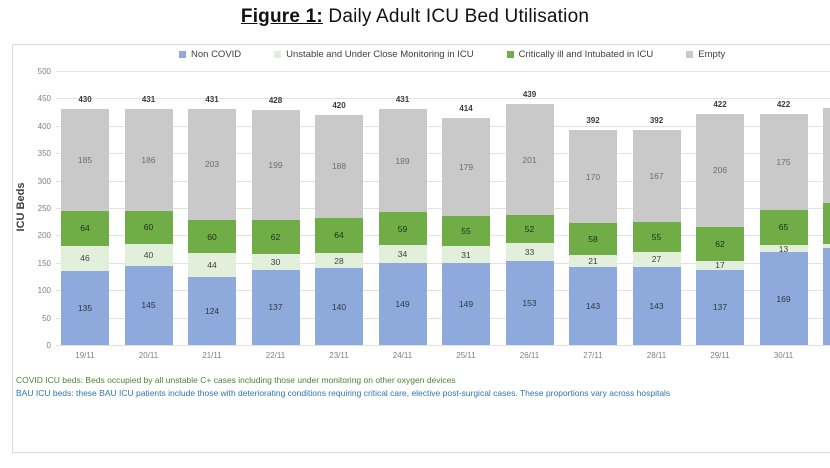  I want to click on legend-item-critically-ill-and-intubated-in-icu: Critically ill and Intubated in ICU, so click(580, 54).